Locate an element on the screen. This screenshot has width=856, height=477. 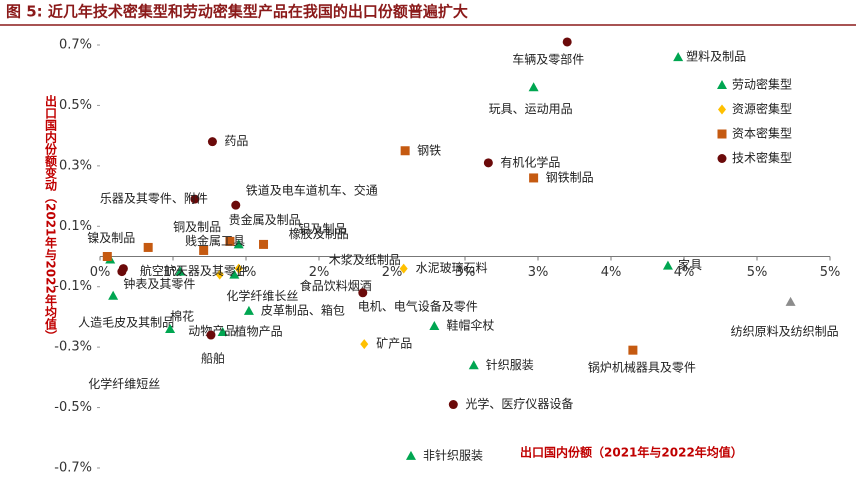
legend-label: 劳动密集型 is located at coordinates (762, 84).